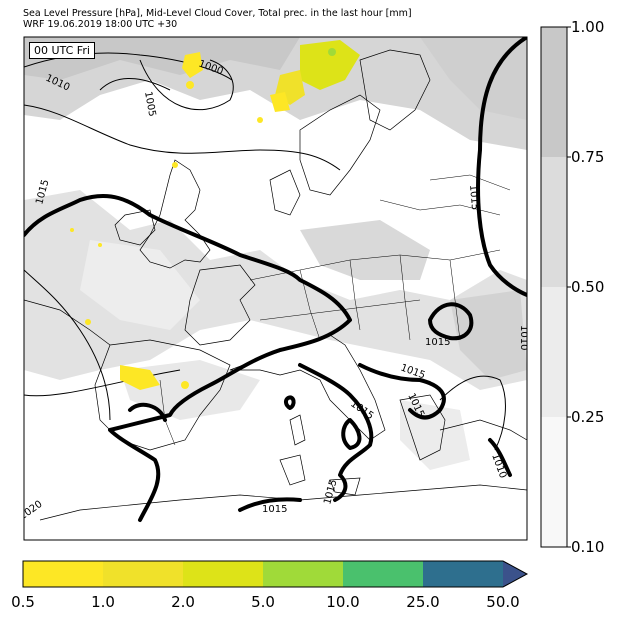 The height and width of the screenshot is (621, 618). What do you see at coordinates (588, 417) in the screenshot?
I see `cloud-tick-label: 0.25` at bounding box center [588, 417].